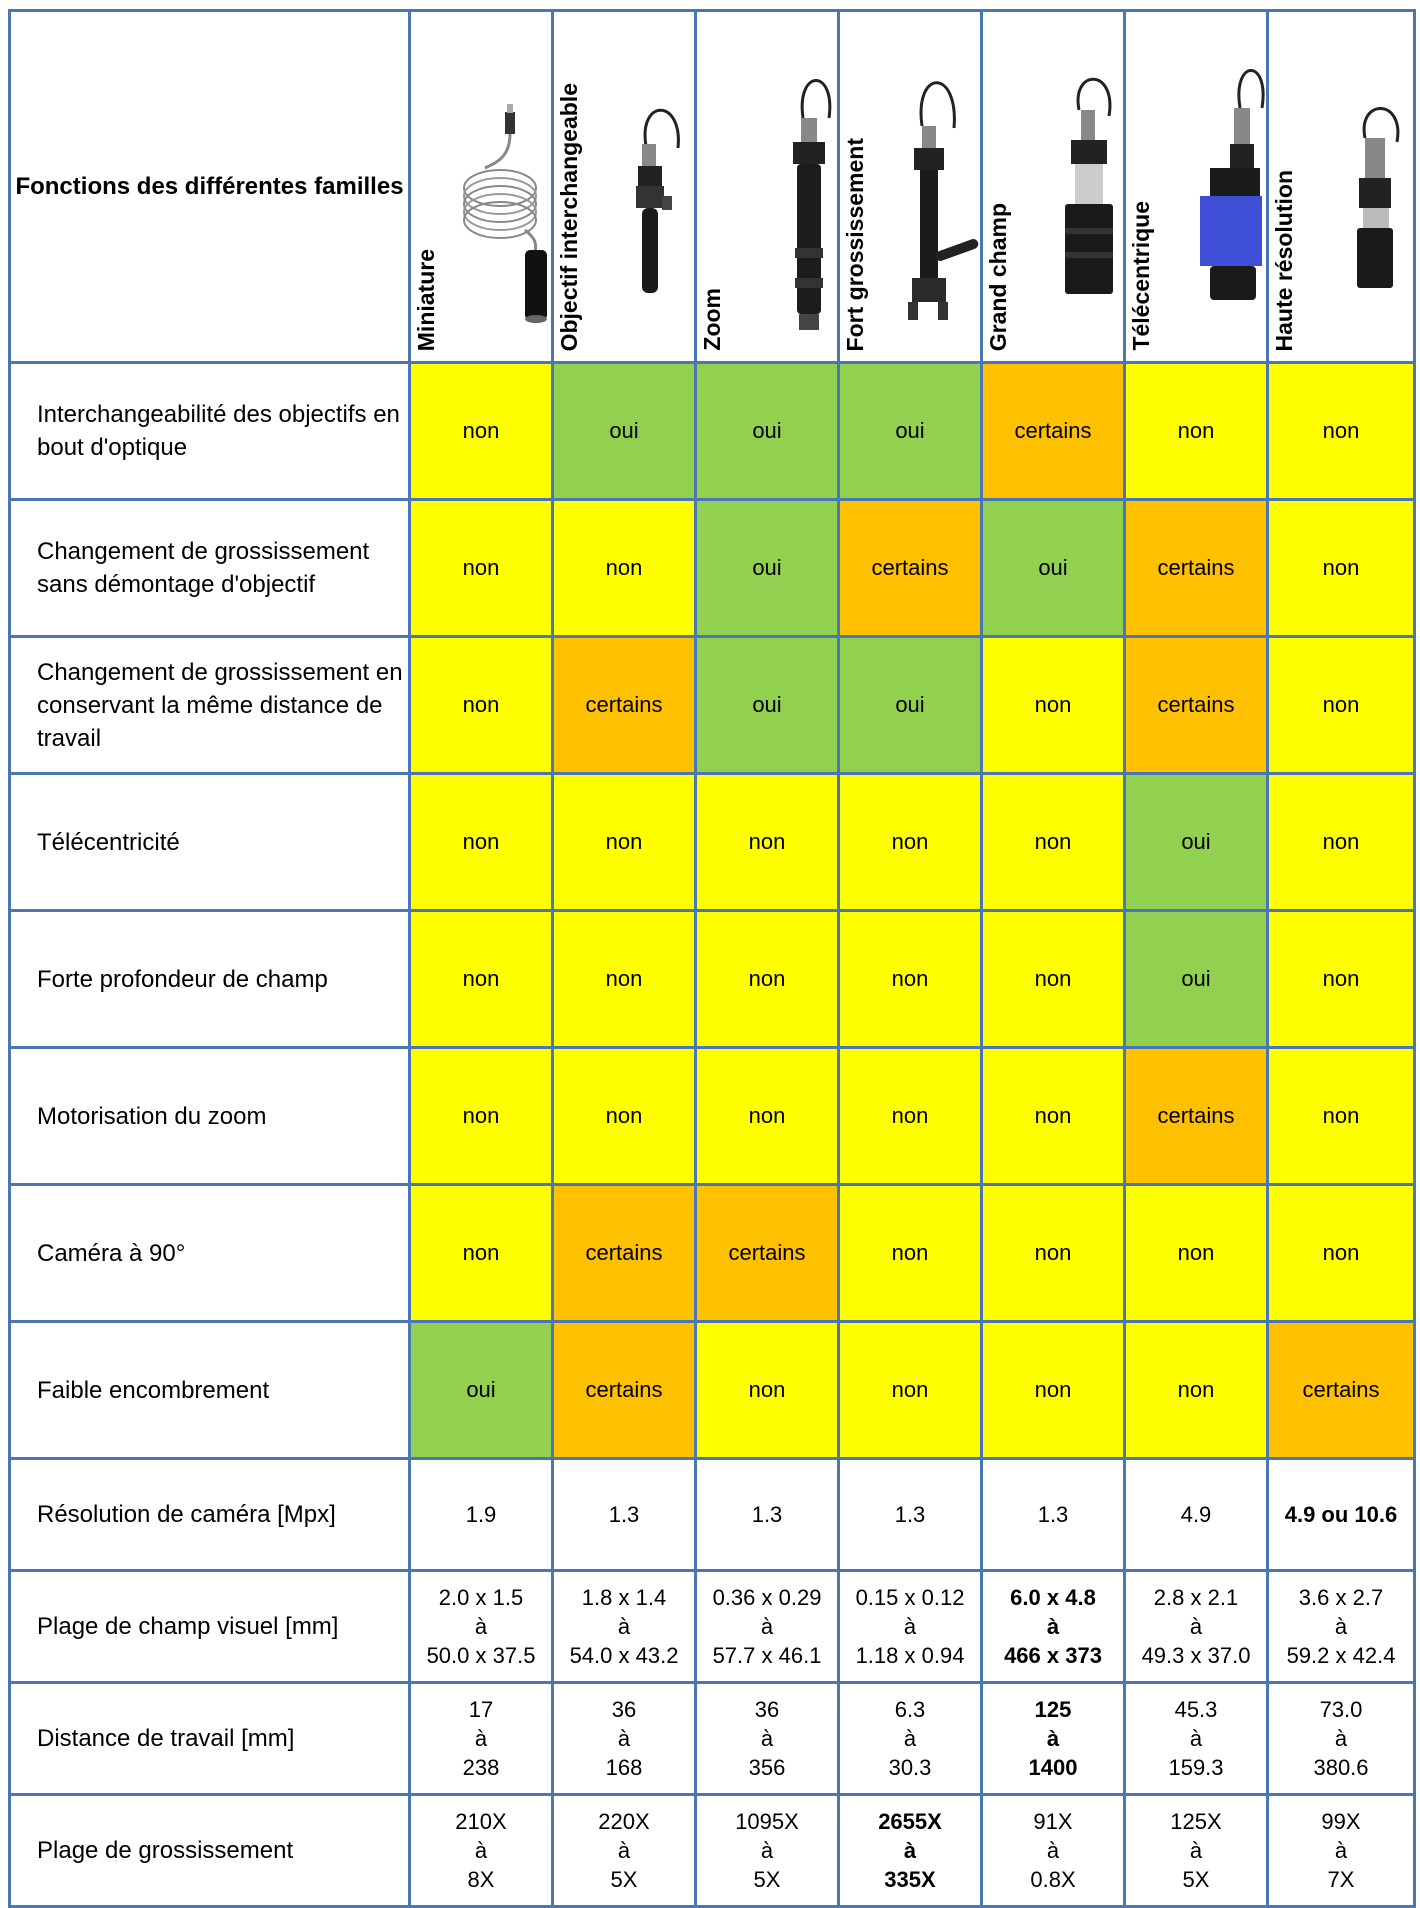 Image resolution: width=1420 pixels, height=1908 pixels. I want to click on interchangeable-lens-camera-icon, so click(658, 200).